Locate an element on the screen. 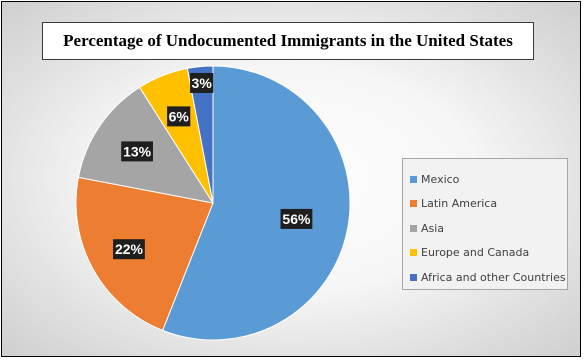 This screenshot has width=584, height=360. data-label-background-europe-canada is located at coordinates (179, 116).